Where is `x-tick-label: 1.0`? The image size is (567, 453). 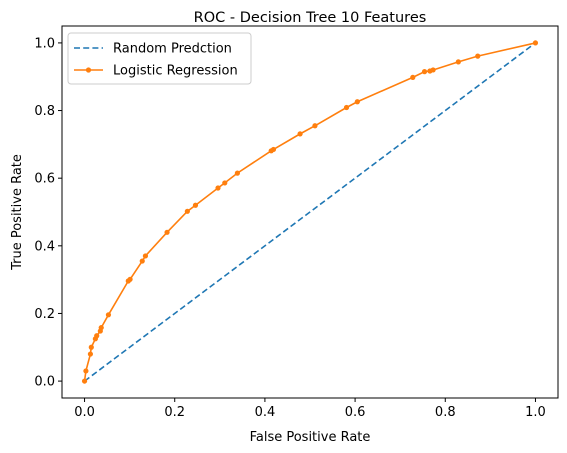 x-tick-label: 1.0 is located at coordinates (535, 412).